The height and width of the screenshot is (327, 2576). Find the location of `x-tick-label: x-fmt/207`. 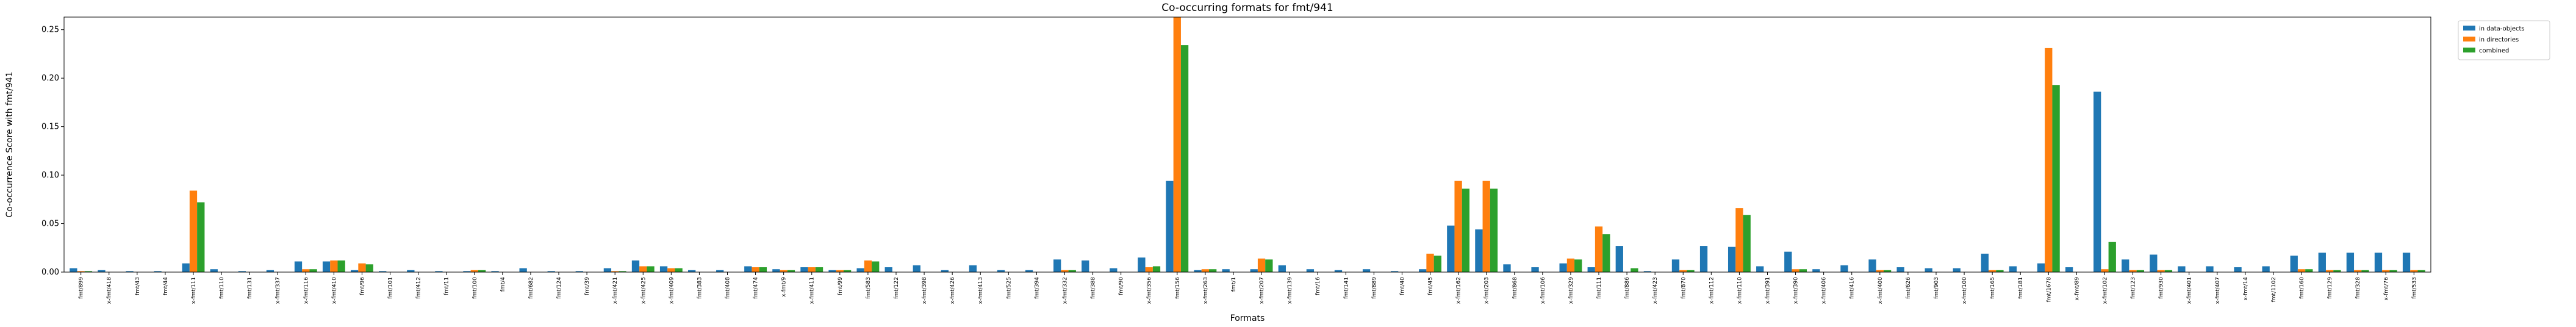

x-tick-label: x-fmt/207 is located at coordinates (1262, 290).